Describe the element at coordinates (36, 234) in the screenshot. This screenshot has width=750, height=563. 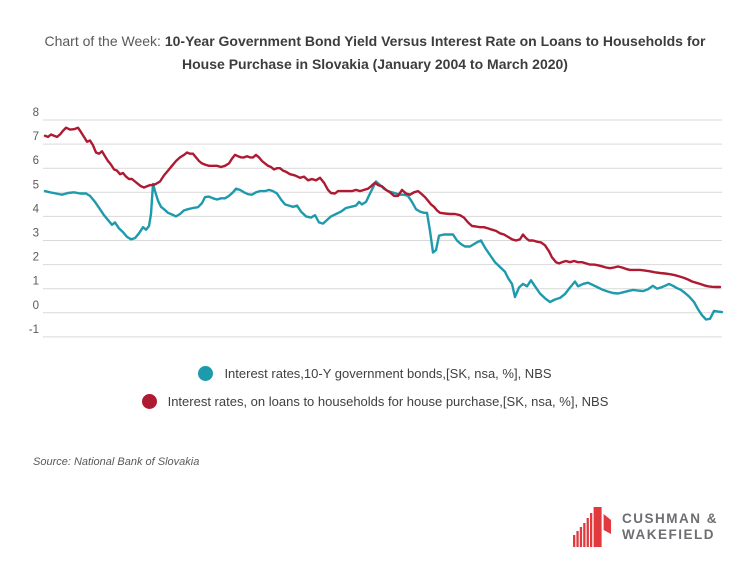
I see `y-tick-label: 3` at that location.